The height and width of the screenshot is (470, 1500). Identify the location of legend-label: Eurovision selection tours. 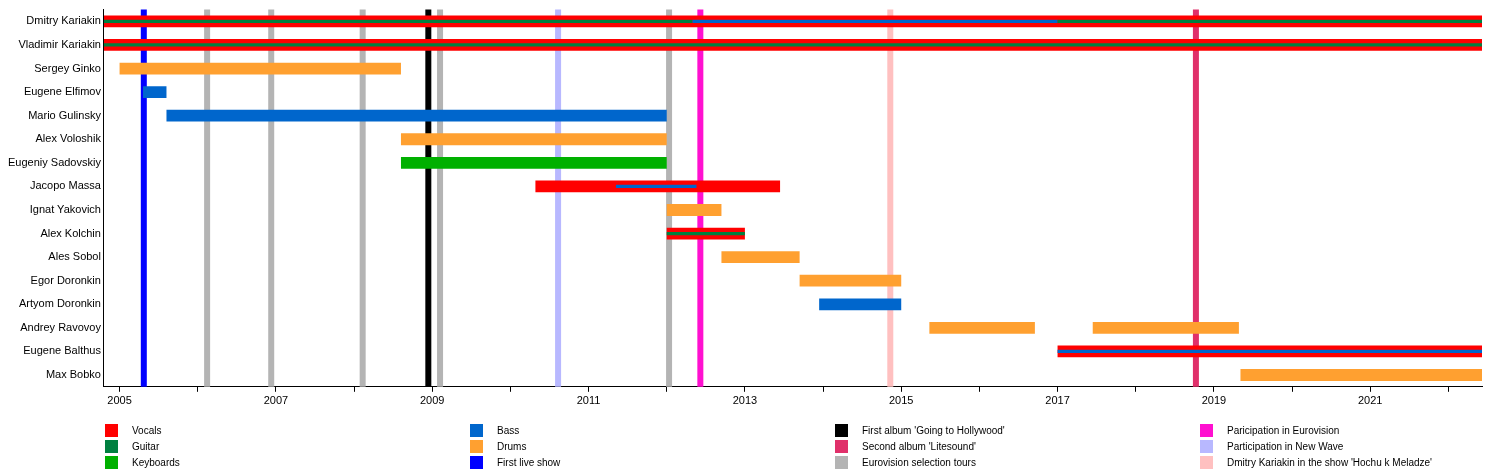
(919, 462).